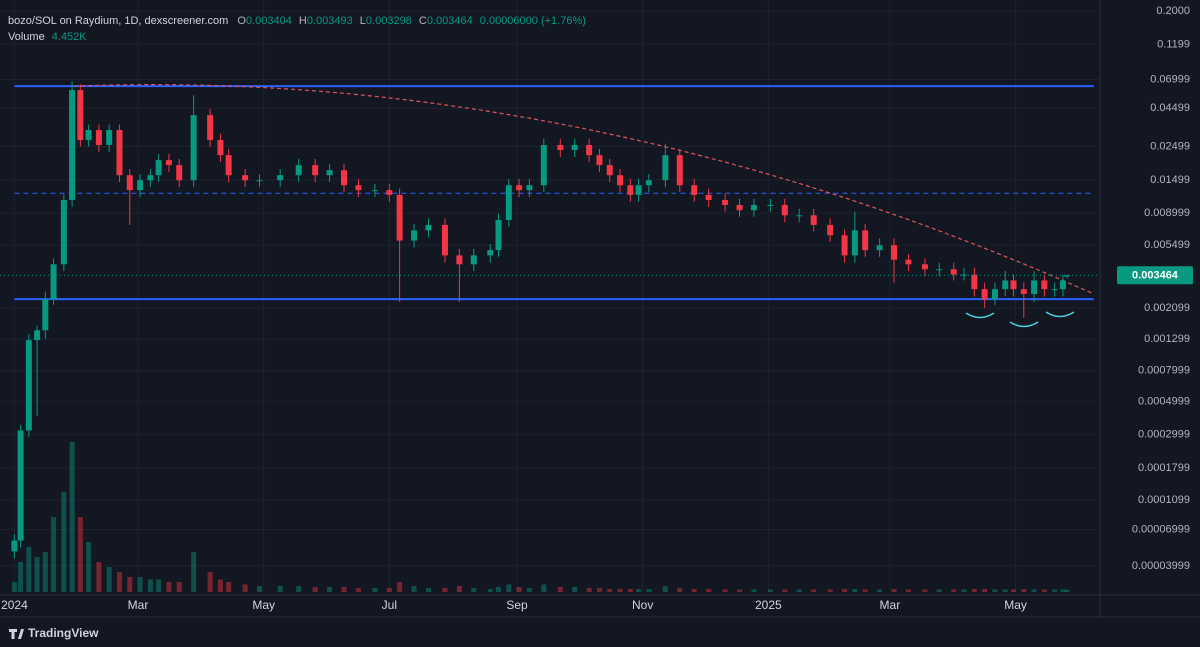 This screenshot has height=647, width=1200. I want to click on y-tick-label: 0.0002999, so click(1164, 435).